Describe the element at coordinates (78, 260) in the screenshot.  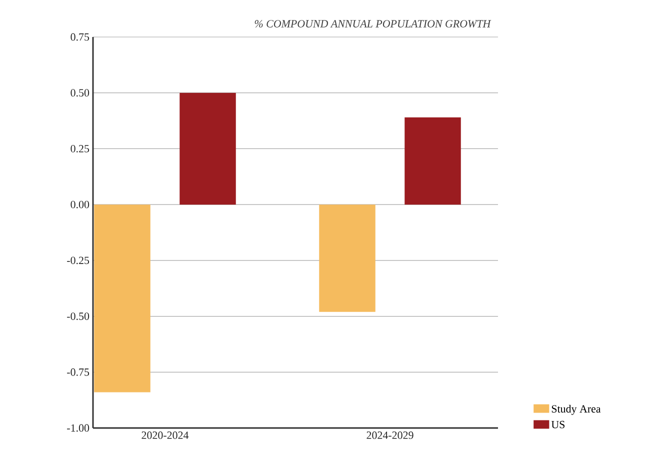
I see `y-tick-label: -0.25` at that location.